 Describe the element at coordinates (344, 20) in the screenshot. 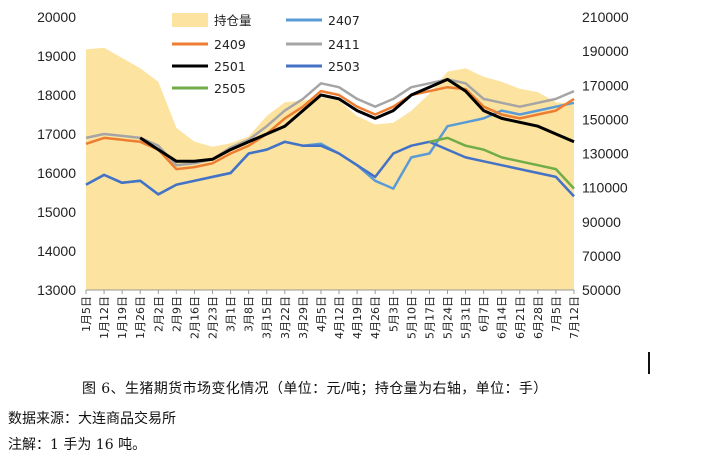

I see `legend-label: 2407` at that location.